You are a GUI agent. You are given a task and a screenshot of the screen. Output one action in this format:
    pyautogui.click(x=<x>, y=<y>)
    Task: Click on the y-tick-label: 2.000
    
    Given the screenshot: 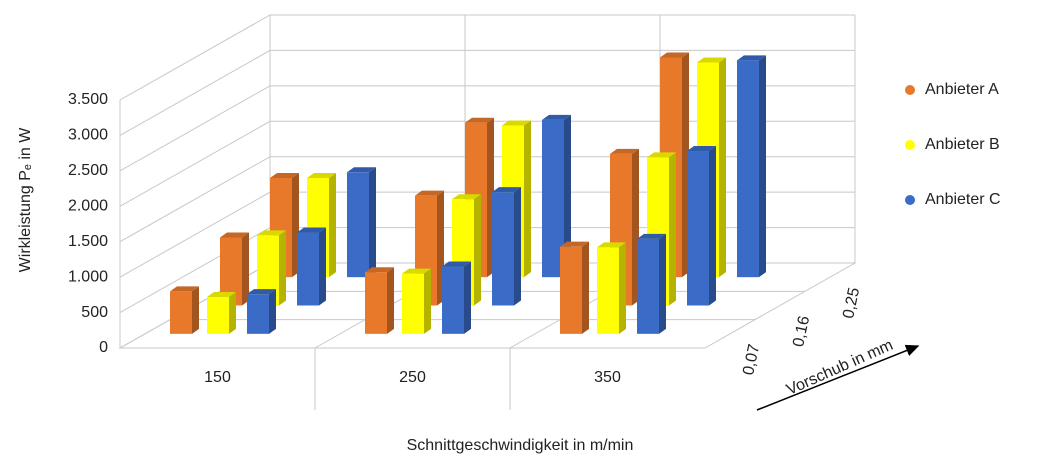 What is the action you would take?
    pyautogui.click(x=88, y=206)
    